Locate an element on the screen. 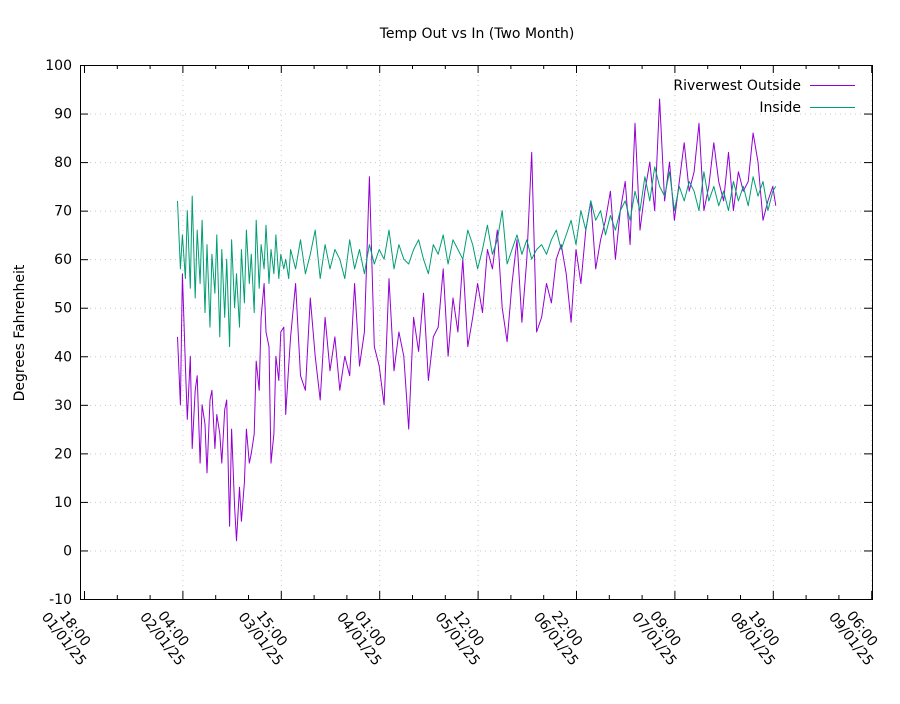  y-tick-label: 100 is located at coordinates (58, 66).